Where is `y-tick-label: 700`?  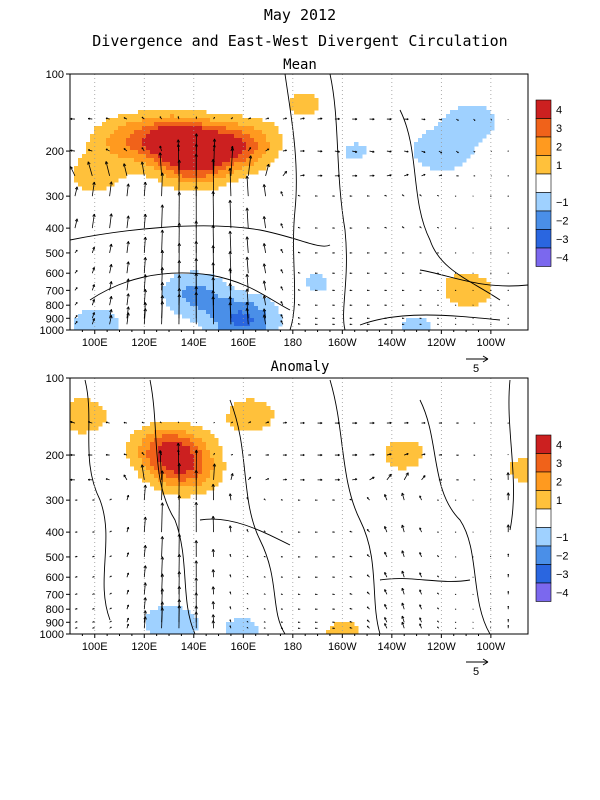 y-tick-label: 700 is located at coordinates (55, 595).